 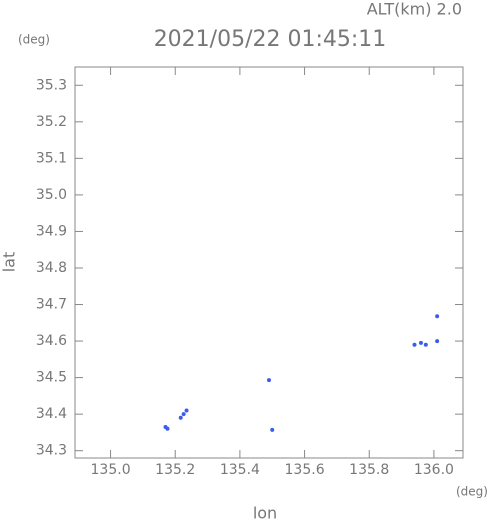 I want to click on y-tick-label: 34.3, so click(x=51, y=451).